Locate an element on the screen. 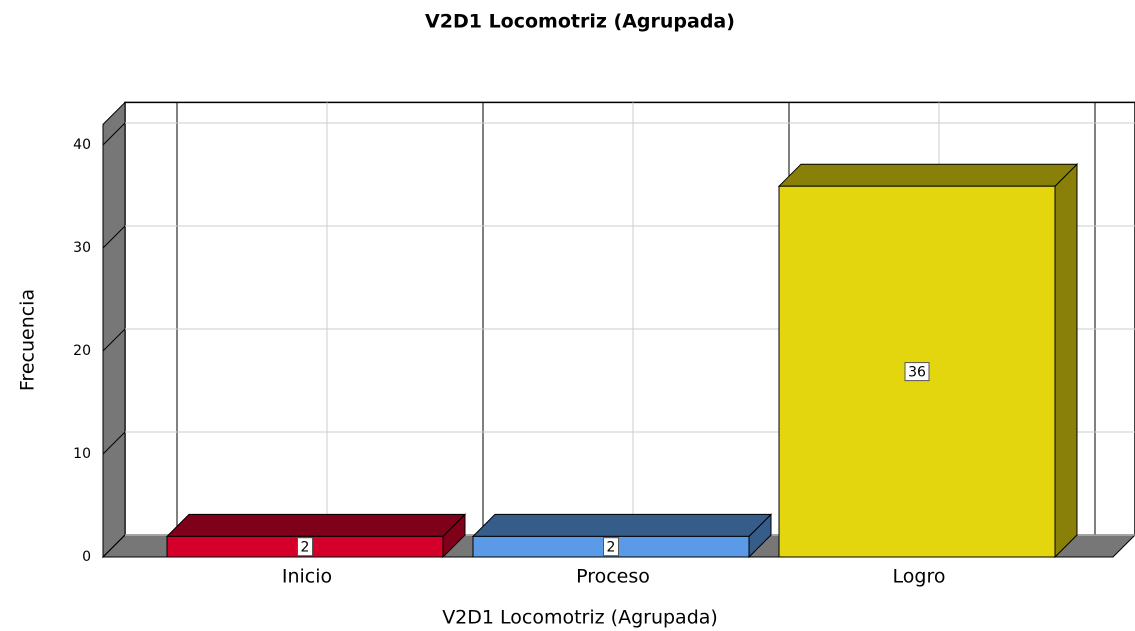 The height and width of the screenshot is (631, 1135). left-wall is located at coordinates (114, 330).